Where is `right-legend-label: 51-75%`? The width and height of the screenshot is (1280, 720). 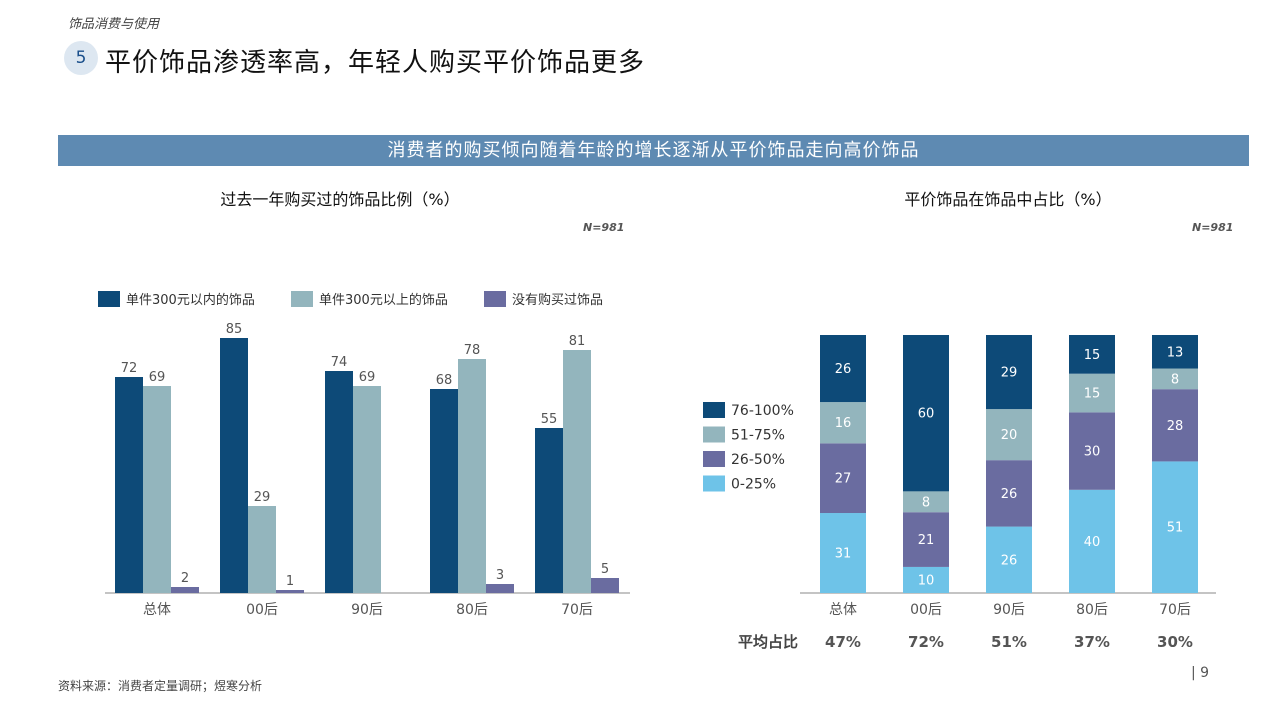
right-legend-label: 51-75% is located at coordinates (758, 436).